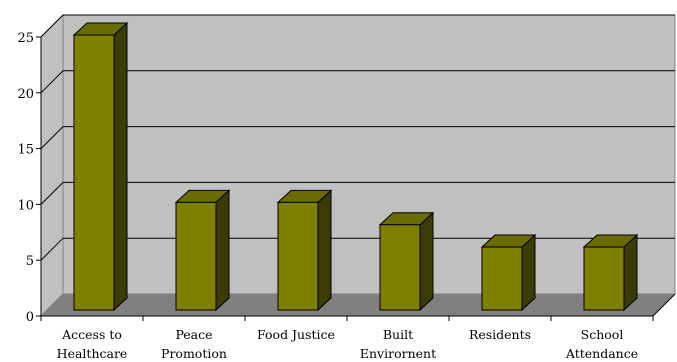 This screenshot has height=362, width=677. I want to click on x-category-label-line: Built, so click(398, 334).